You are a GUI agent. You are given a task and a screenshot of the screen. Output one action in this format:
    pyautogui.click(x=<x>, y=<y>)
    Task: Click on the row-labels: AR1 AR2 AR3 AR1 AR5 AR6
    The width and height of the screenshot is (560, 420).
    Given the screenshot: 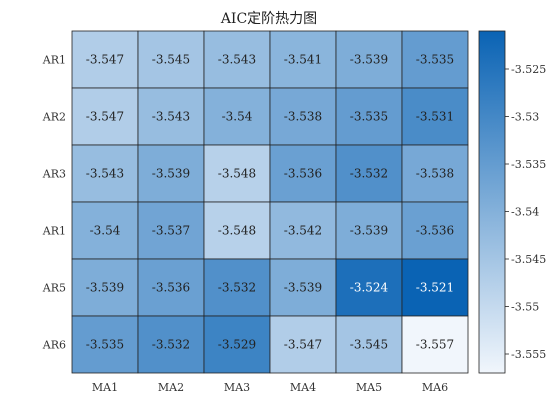 What is the action you would take?
    pyautogui.click(x=54, y=203)
    